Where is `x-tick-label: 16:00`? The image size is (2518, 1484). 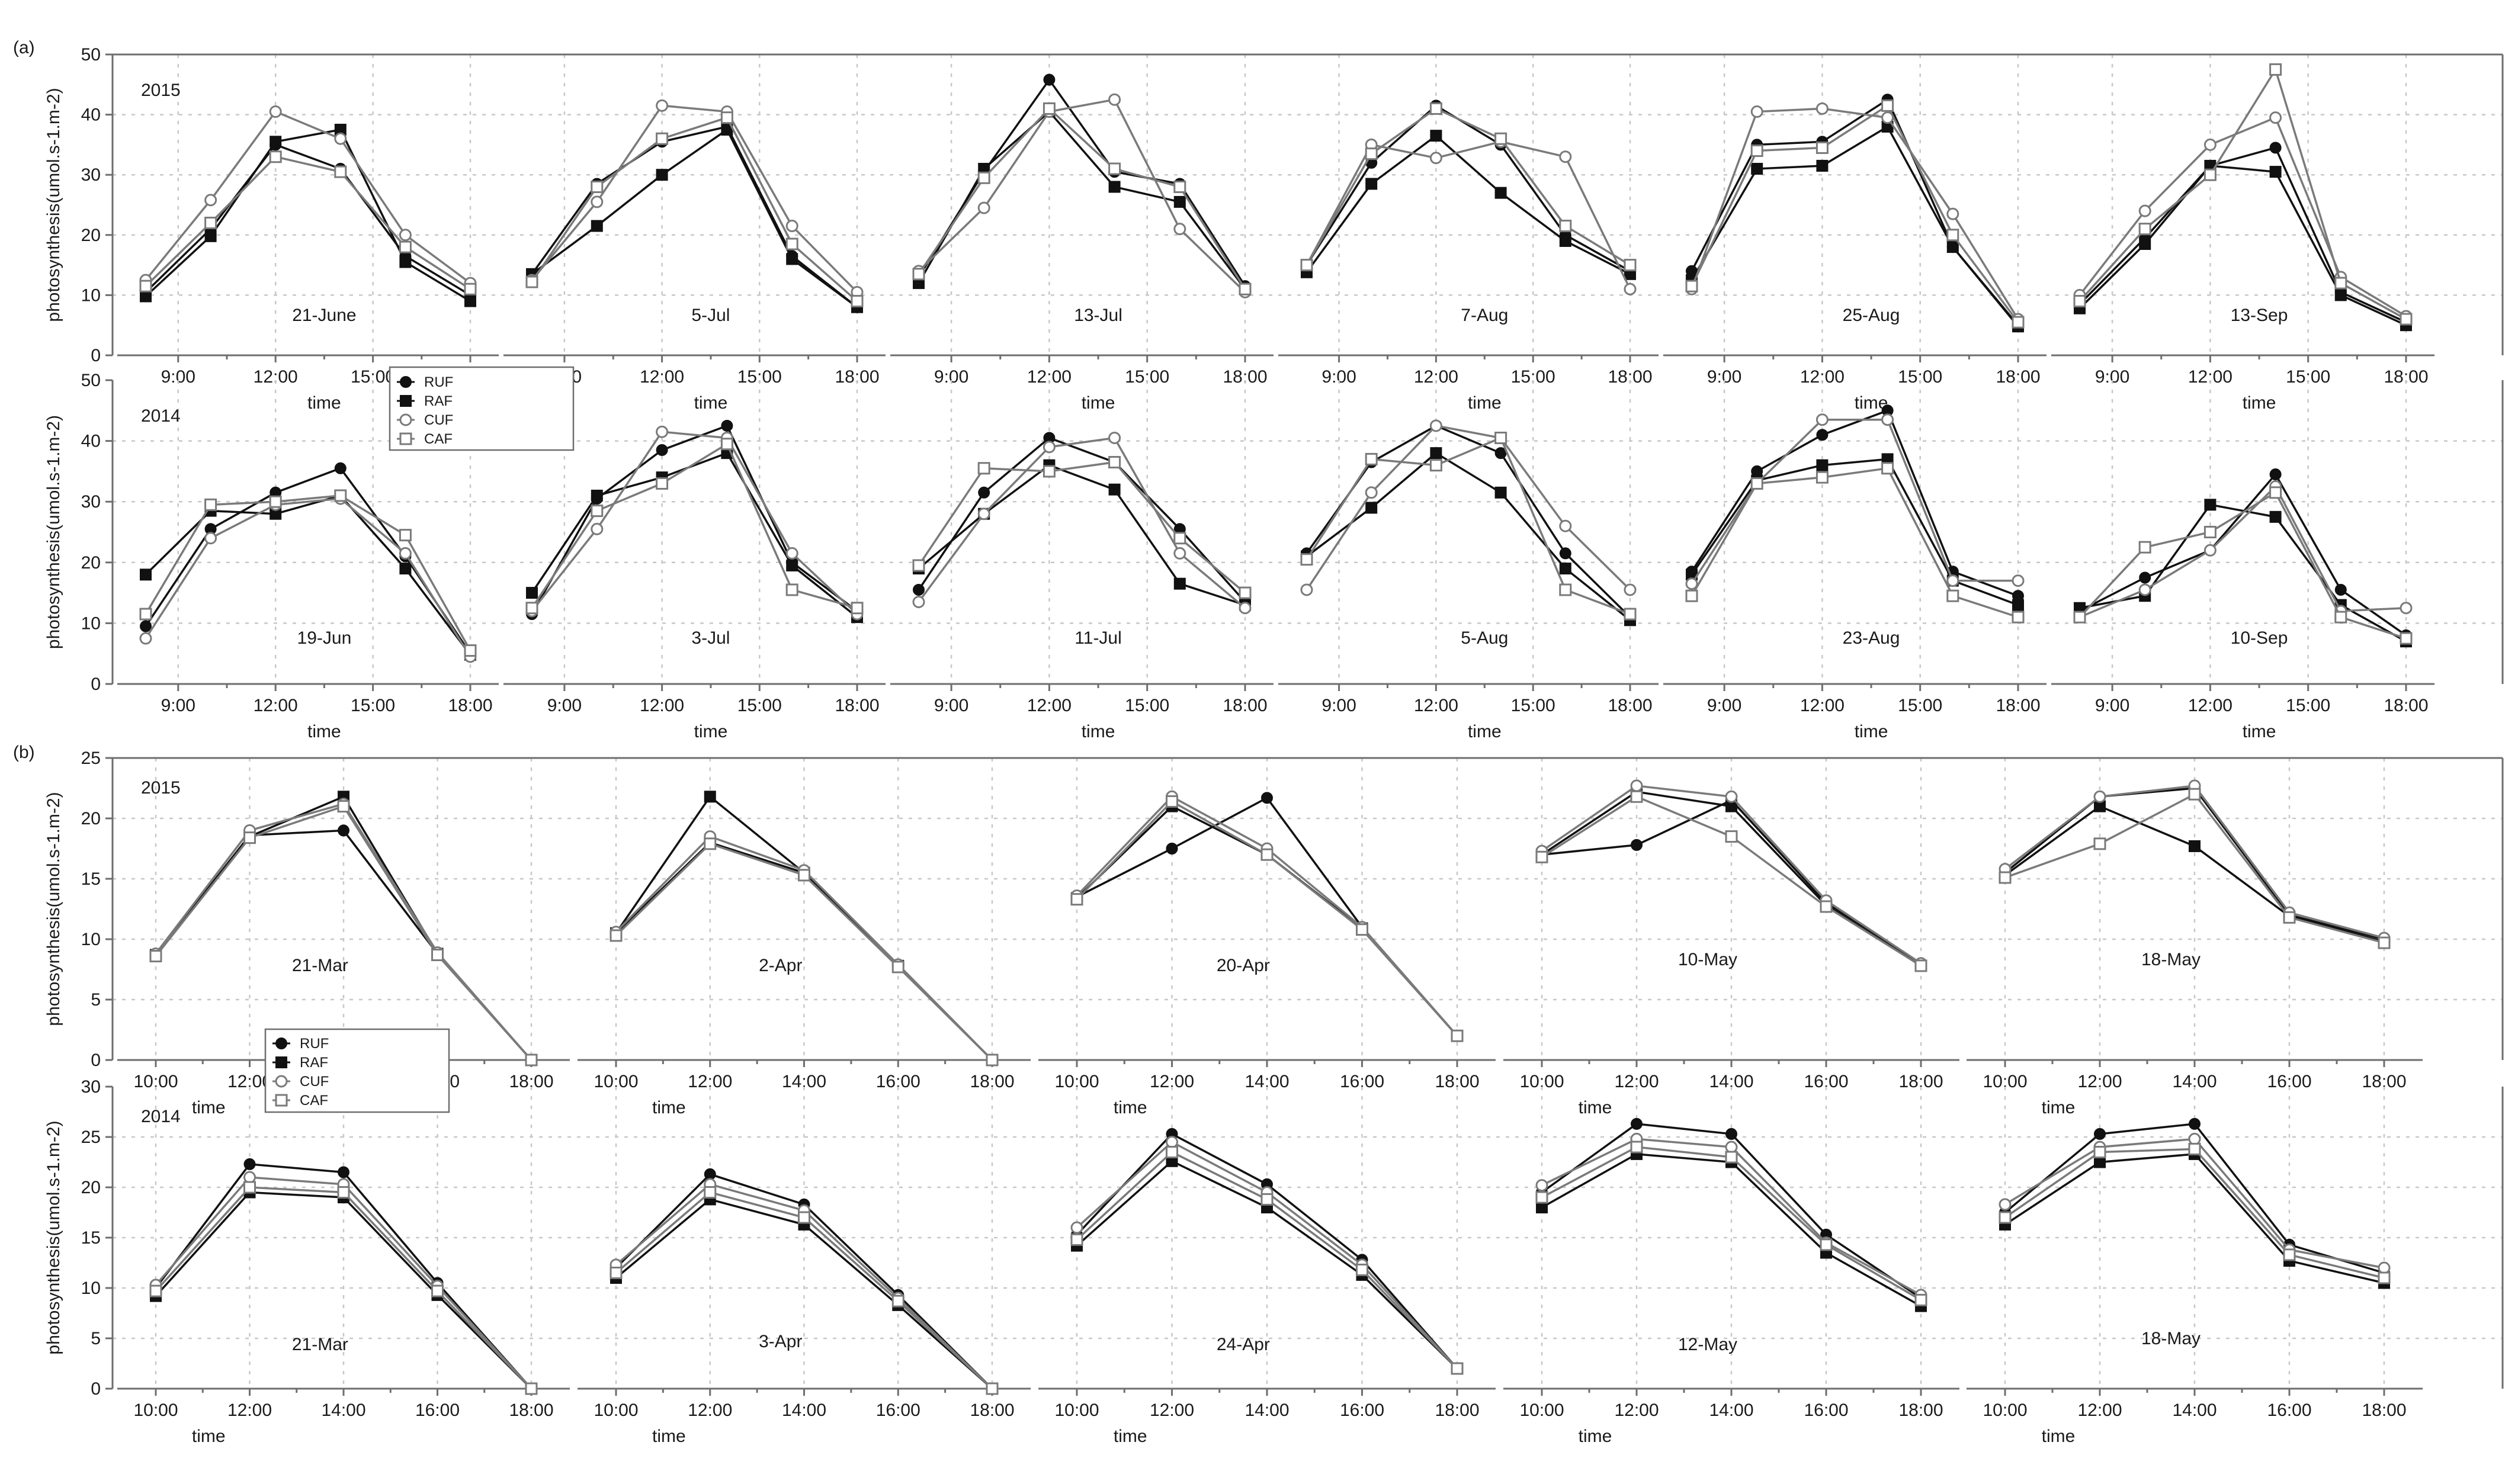 x-tick-label: 16:00 is located at coordinates (2289, 1410).